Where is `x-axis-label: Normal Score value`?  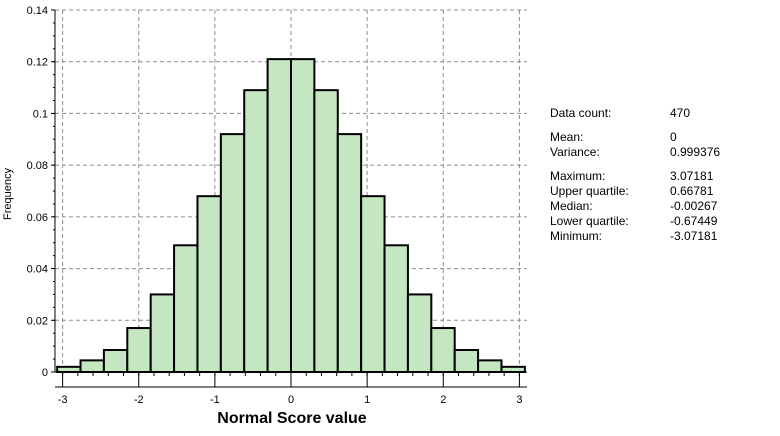 x-axis-label: Normal Score value is located at coordinates (292, 418).